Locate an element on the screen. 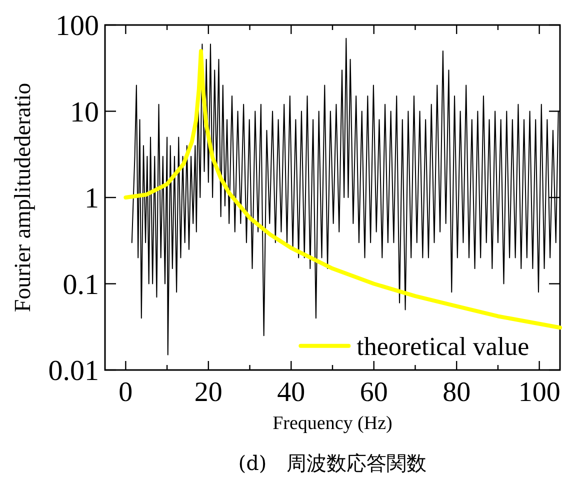 The width and height of the screenshot is (571, 482). y-tick-label: 10 is located at coordinates (84, 112).